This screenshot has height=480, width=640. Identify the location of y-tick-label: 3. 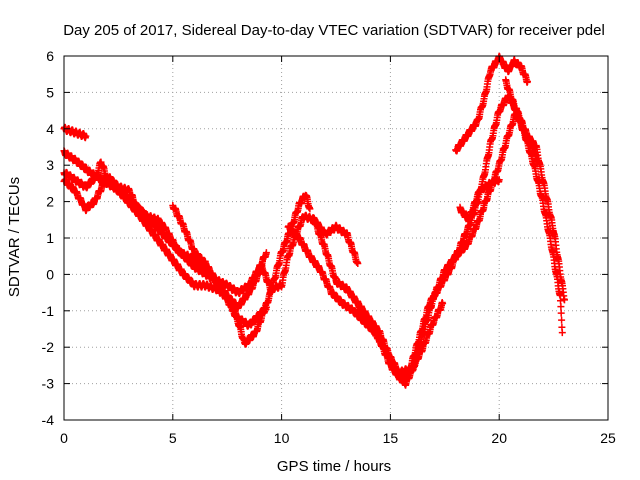
(50, 165).